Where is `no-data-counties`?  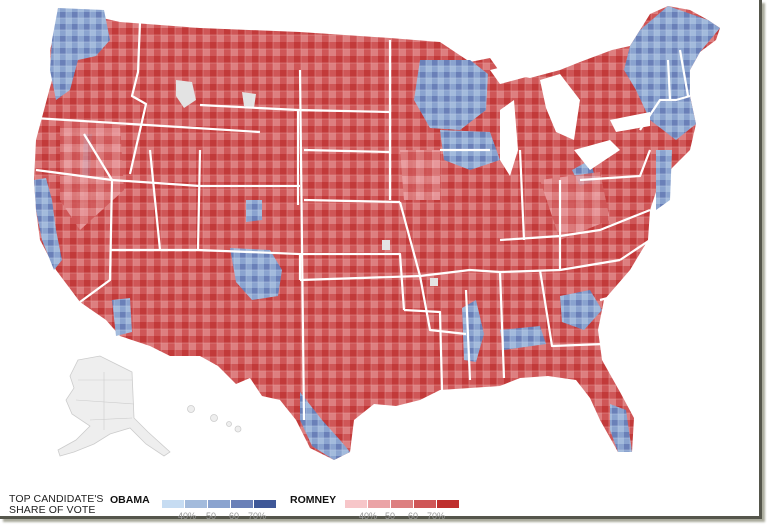
no-data-counties is located at coordinates (307, 183).